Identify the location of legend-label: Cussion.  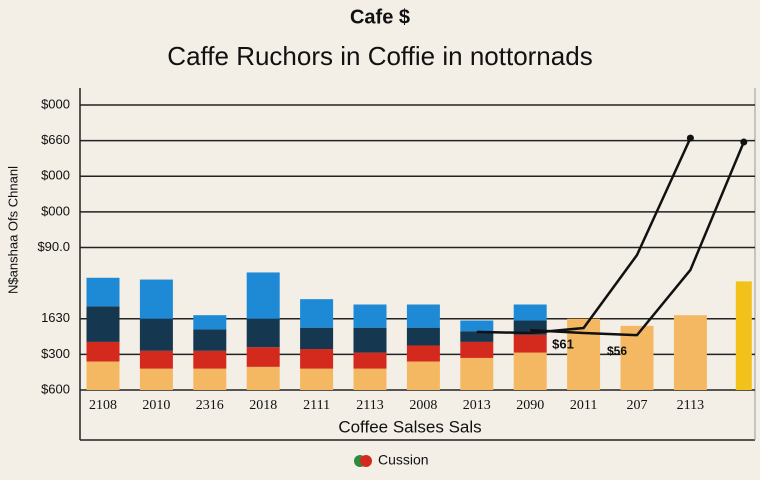
(403, 460).